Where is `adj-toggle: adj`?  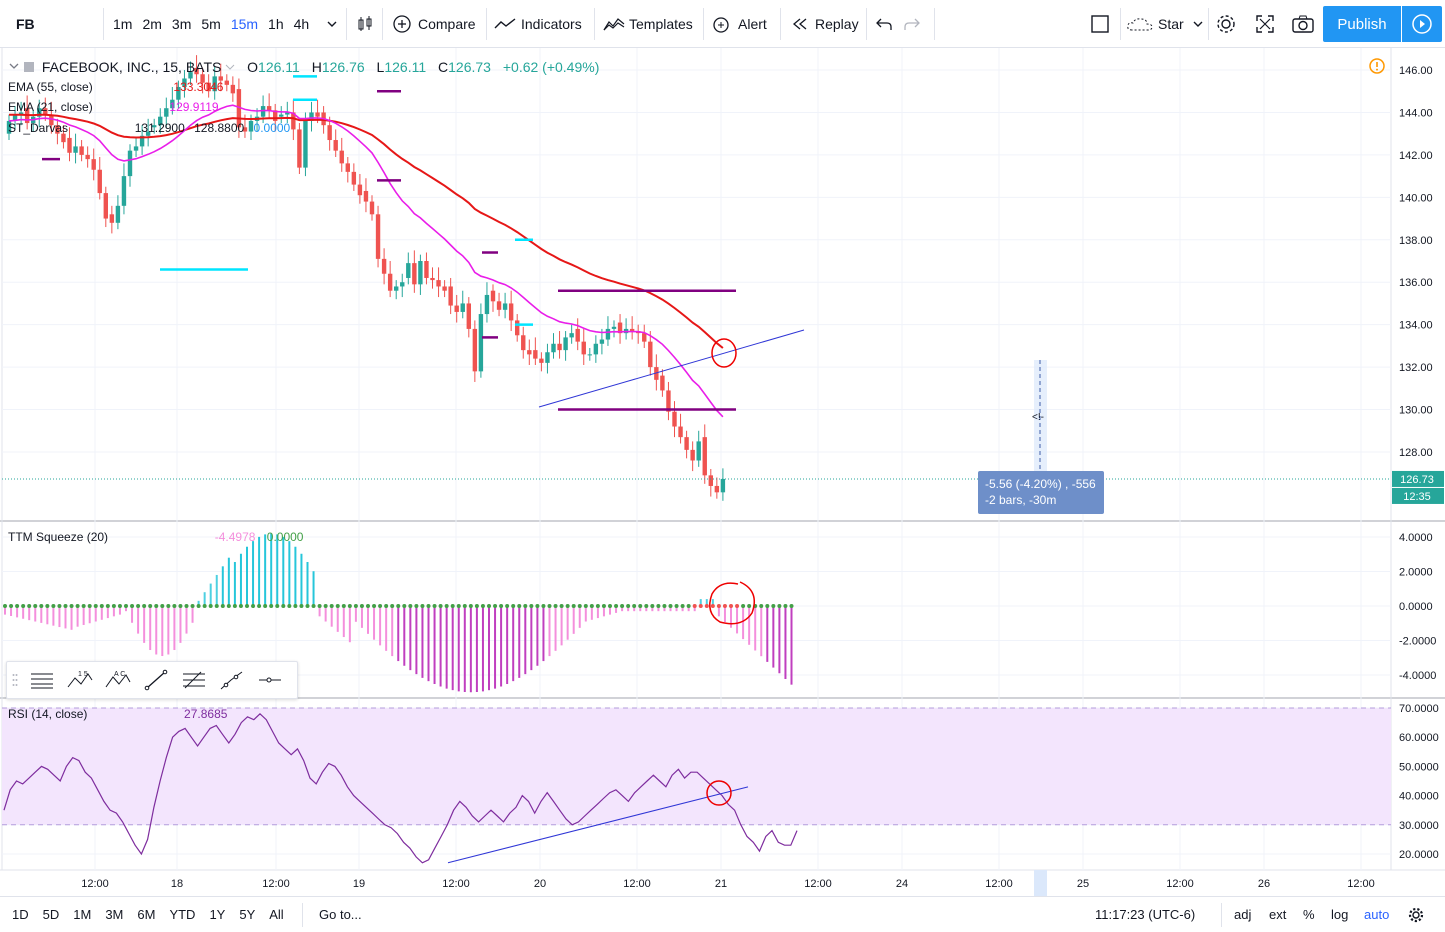 adj-toggle: adj is located at coordinates (1242, 914).